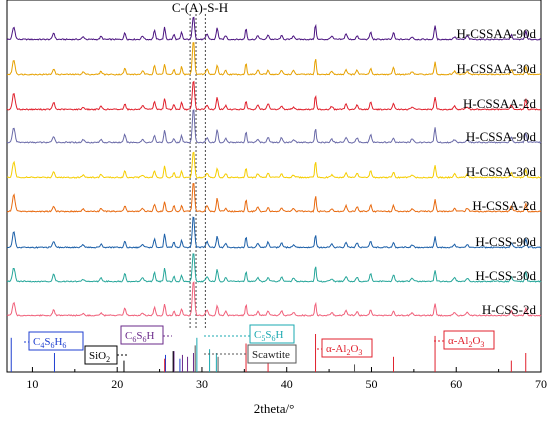 This screenshot has height=423, width=550. What do you see at coordinates (505, 275) in the screenshot?
I see `series-label-h-css-30d: H-CSS-30d` at bounding box center [505, 275].